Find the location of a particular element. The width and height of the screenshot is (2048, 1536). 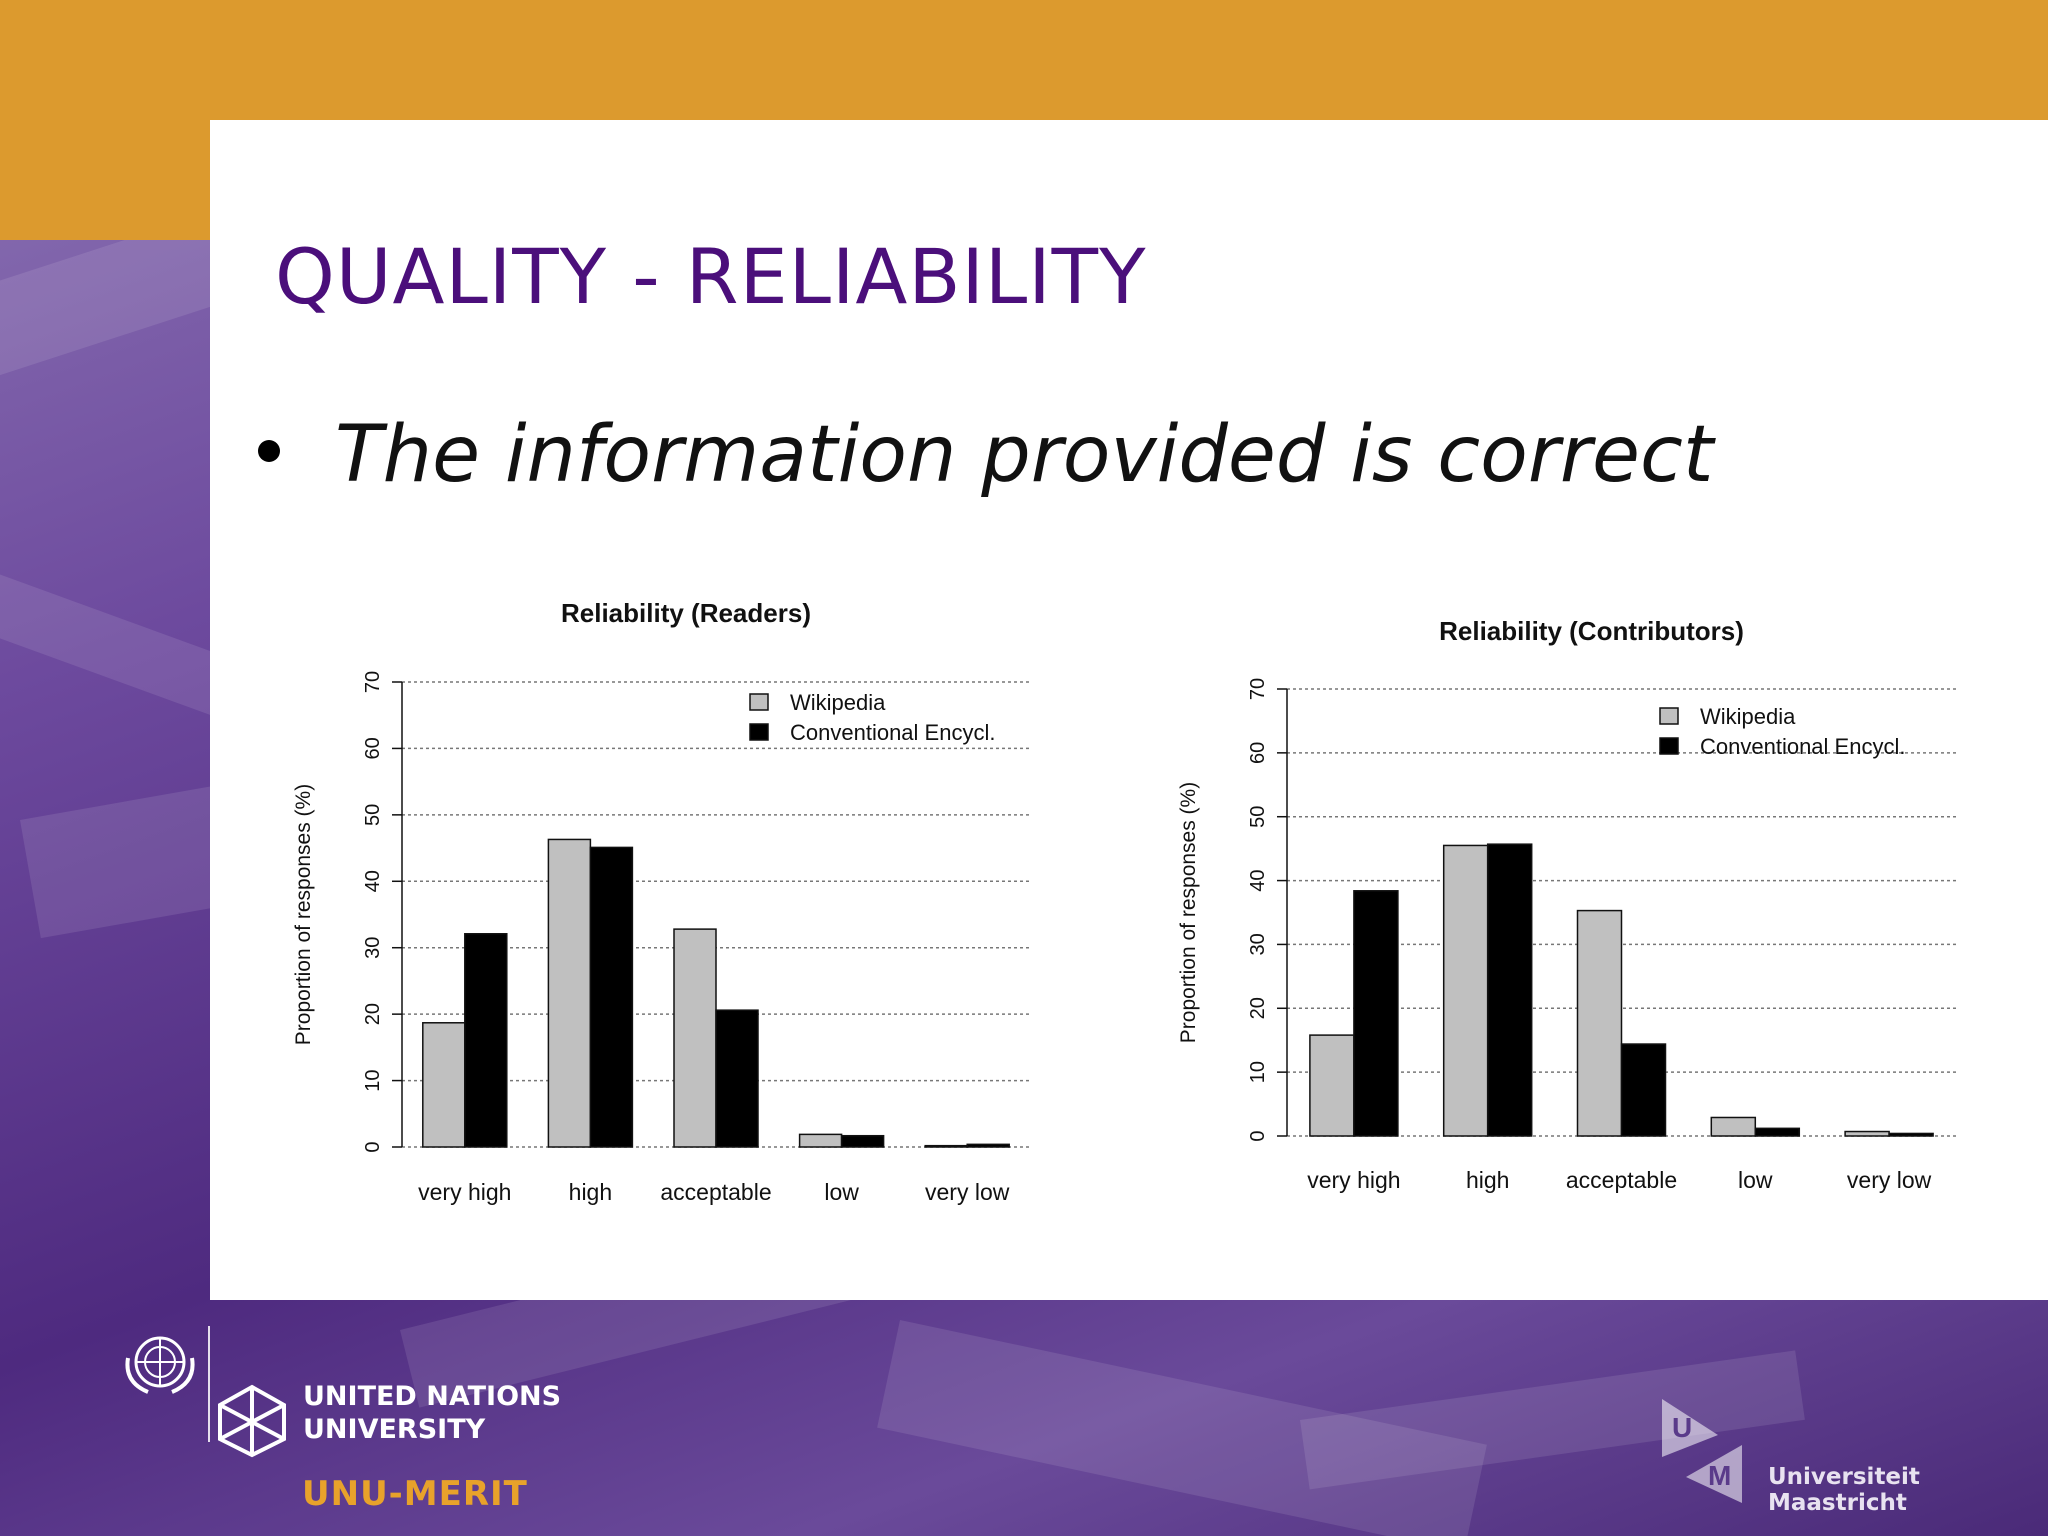

unu-name-line2: UNIVERSITY is located at coordinates (394, 1429).